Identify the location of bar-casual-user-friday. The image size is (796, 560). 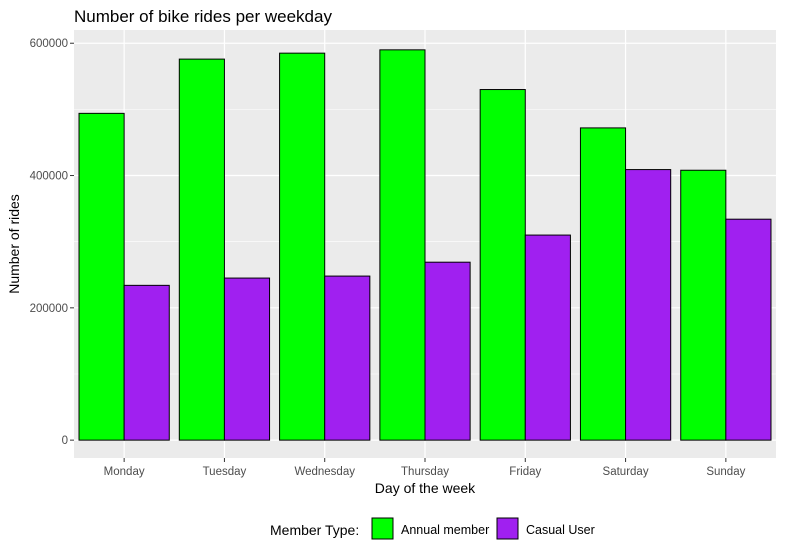
(547, 337).